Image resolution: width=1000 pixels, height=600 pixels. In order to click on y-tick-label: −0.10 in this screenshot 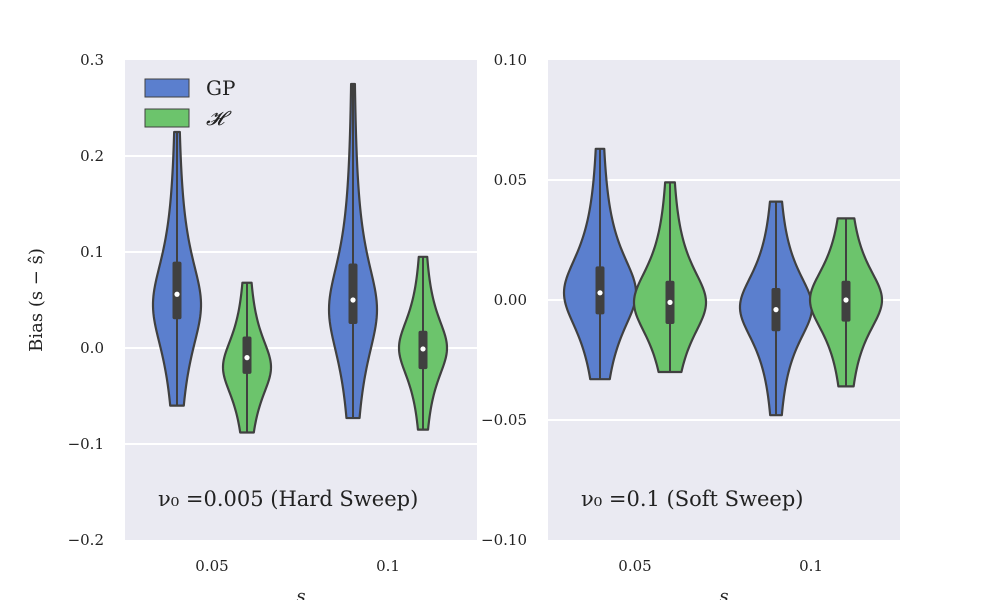, I will do `click(504, 540)`.